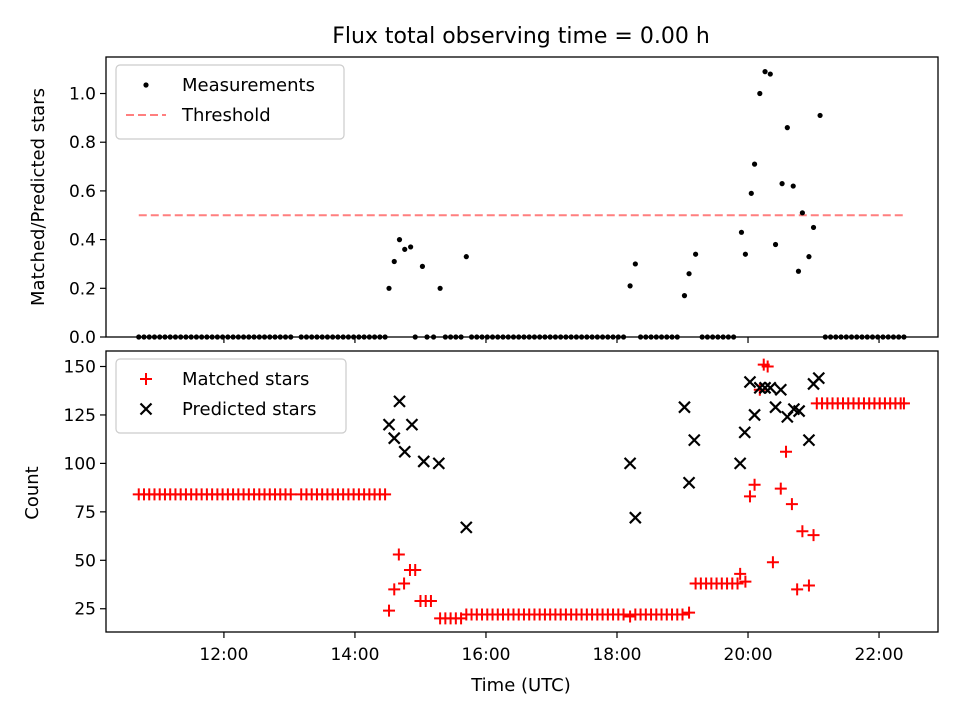 This screenshot has height=720, width=960. What do you see at coordinates (85, 561) in the screenshot?
I see `y-tick-label: 50` at bounding box center [85, 561].